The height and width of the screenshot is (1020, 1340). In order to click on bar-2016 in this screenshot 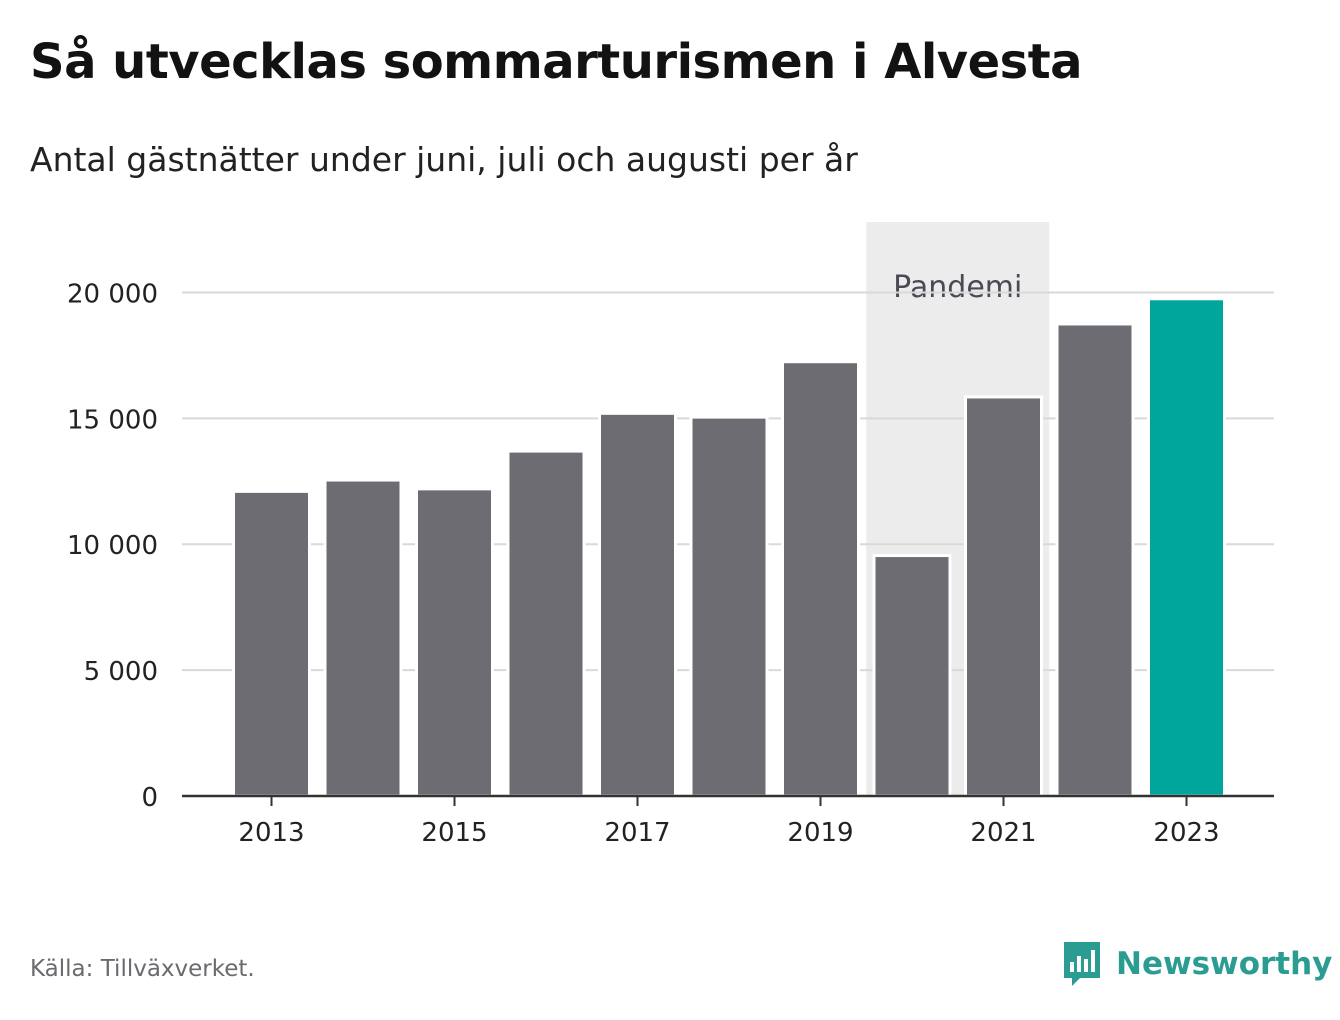, I will do `click(546, 623)`.